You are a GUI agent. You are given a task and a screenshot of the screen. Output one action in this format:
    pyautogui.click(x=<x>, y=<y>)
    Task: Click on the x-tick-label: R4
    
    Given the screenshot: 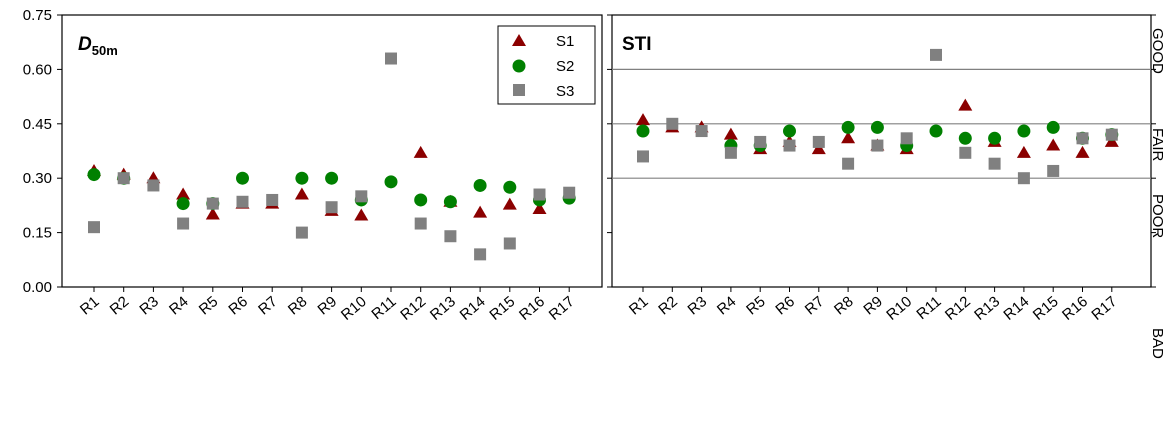 What is the action you would take?
    pyautogui.click(x=179, y=305)
    